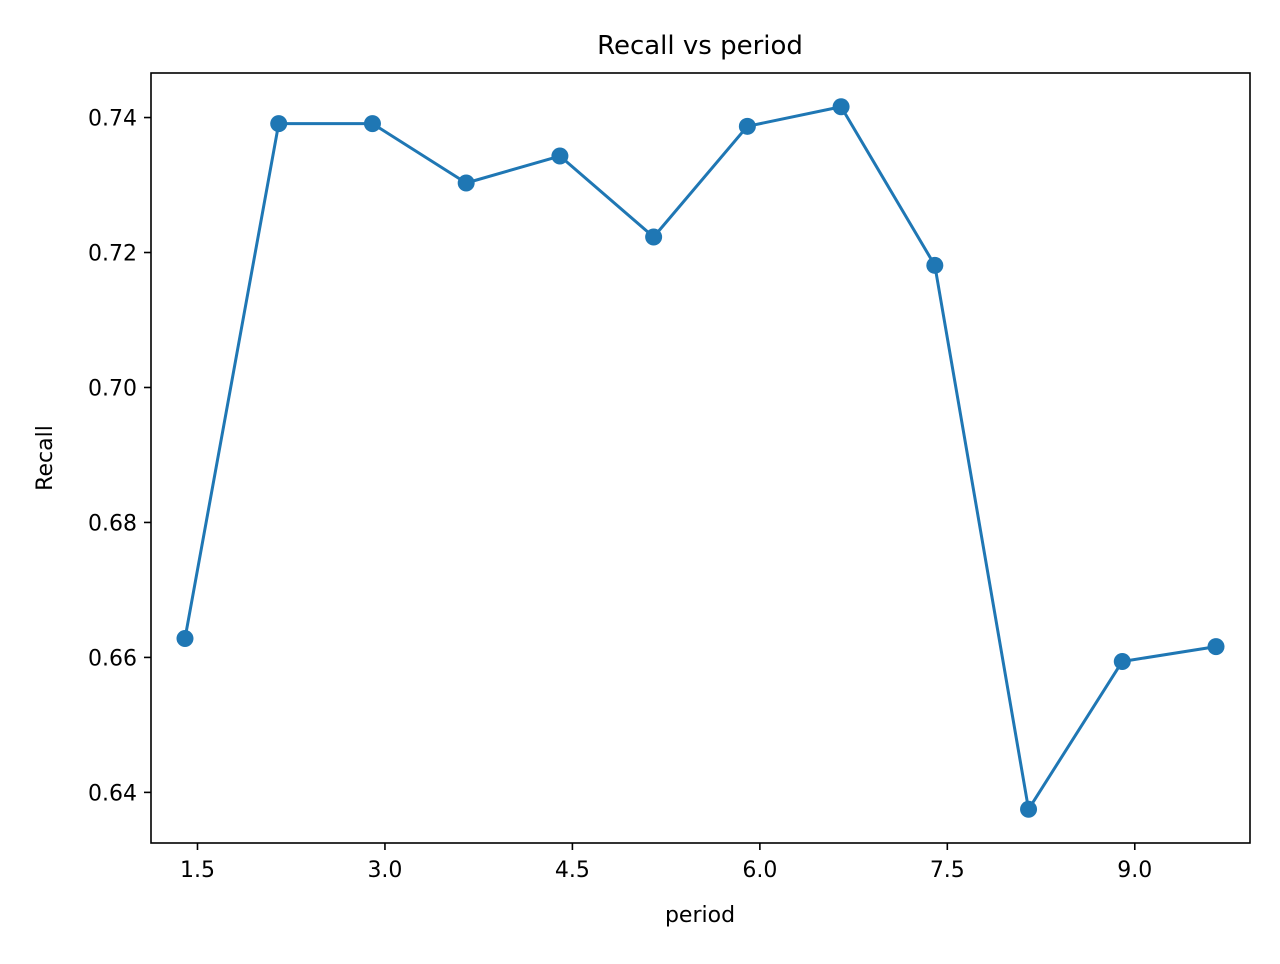  I want to click on x-tick-label: 9.0, so click(1134, 870).